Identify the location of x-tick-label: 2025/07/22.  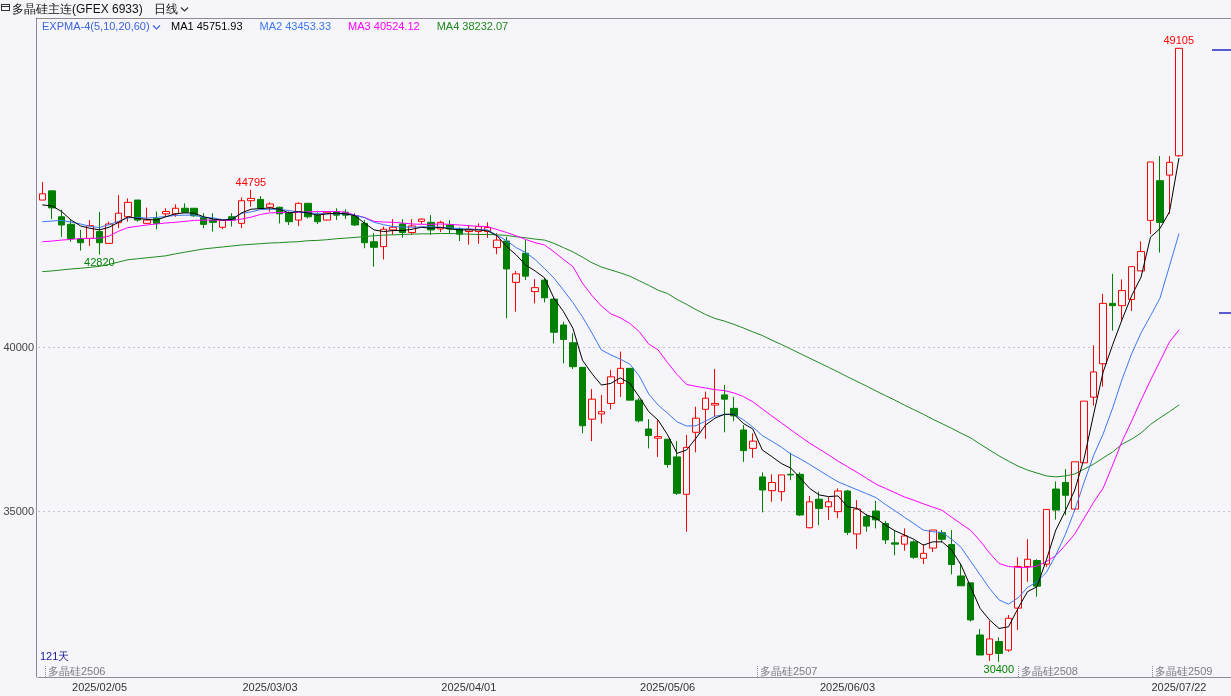
(1179, 686).